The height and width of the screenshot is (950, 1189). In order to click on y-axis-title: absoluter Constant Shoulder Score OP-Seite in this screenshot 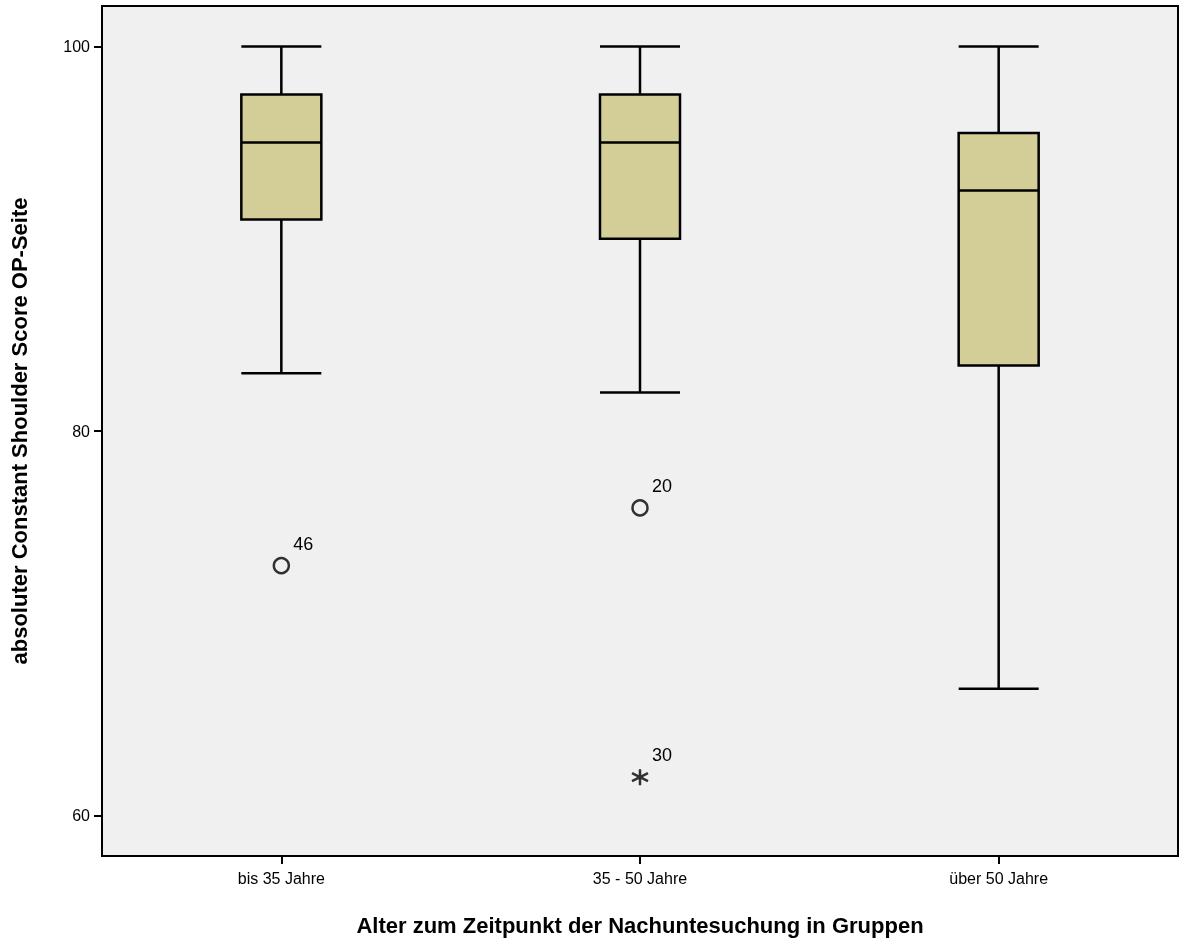, I will do `click(19, 431)`.